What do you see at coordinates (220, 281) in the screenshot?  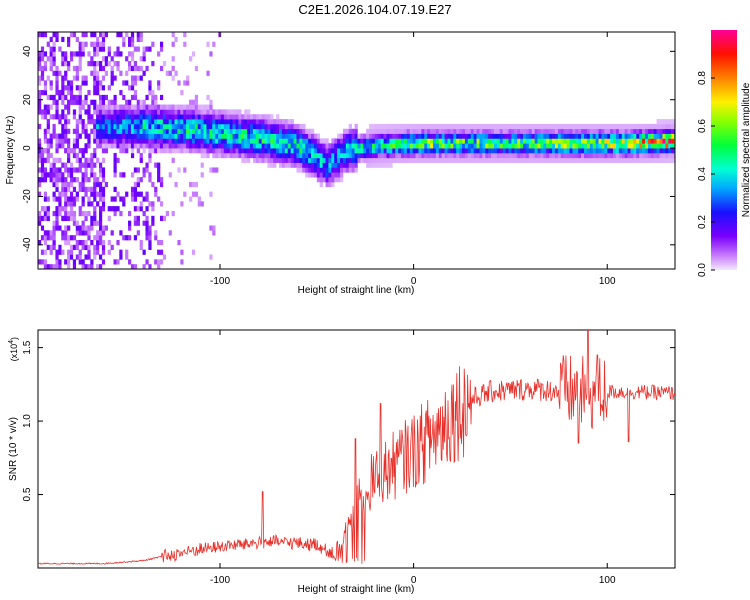 I see `x-tick-label: -100` at bounding box center [220, 281].